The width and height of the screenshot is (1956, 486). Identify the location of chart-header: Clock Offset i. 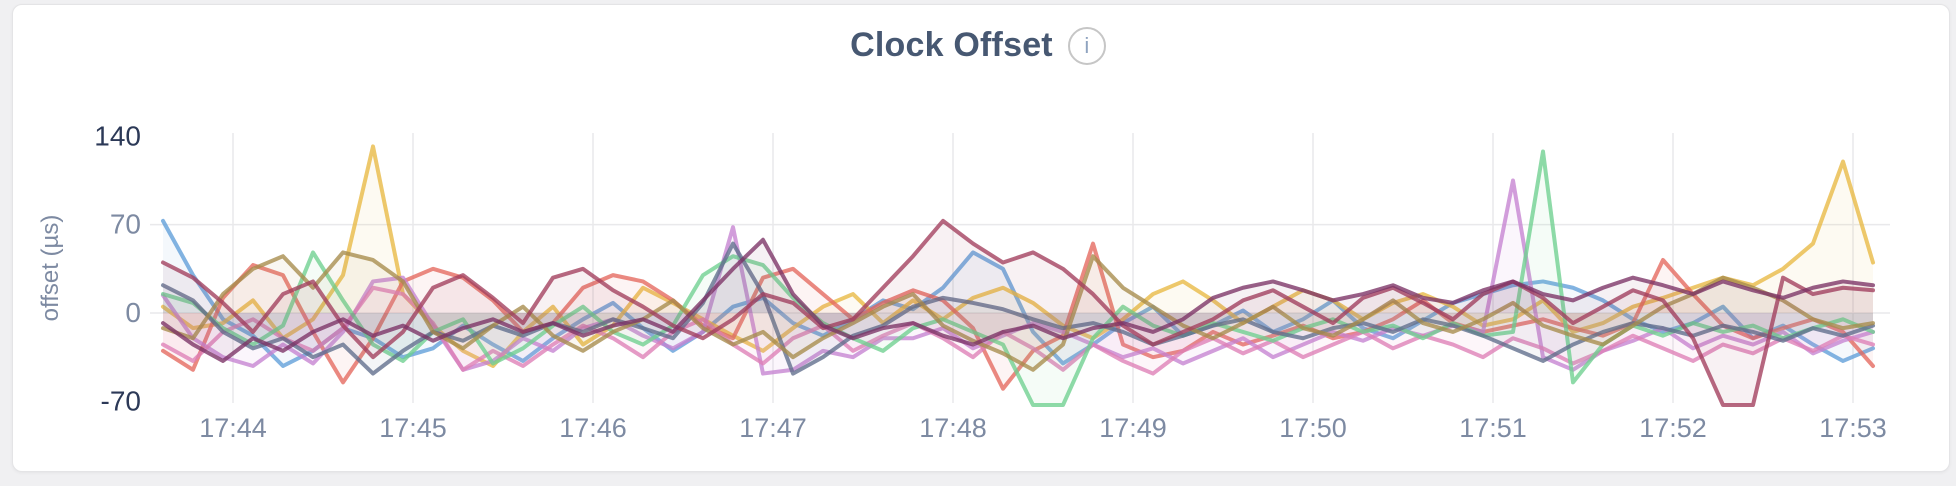
(978, 45).